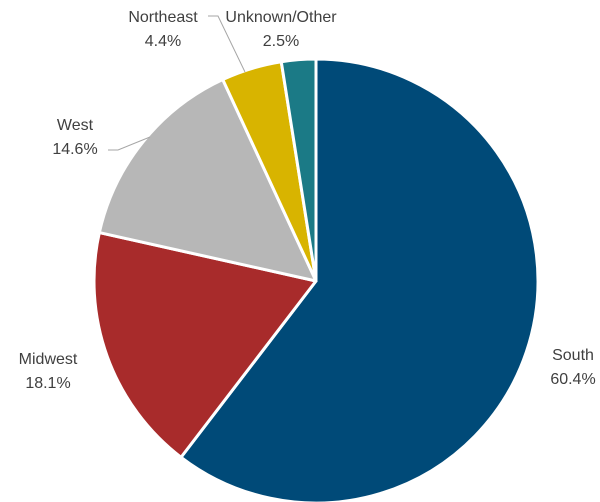  I want to click on slice-label-west: West, so click(75, 125).